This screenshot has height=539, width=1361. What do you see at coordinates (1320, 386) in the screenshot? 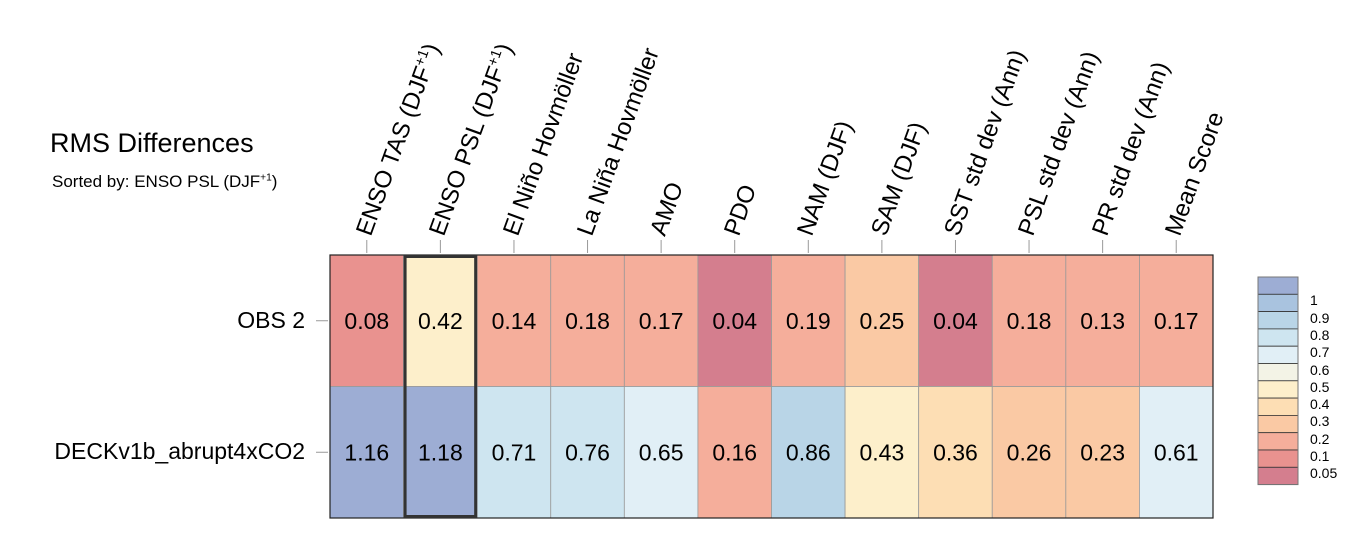
I see `legend-label: 0.5` at bounding box center [1320, 386].